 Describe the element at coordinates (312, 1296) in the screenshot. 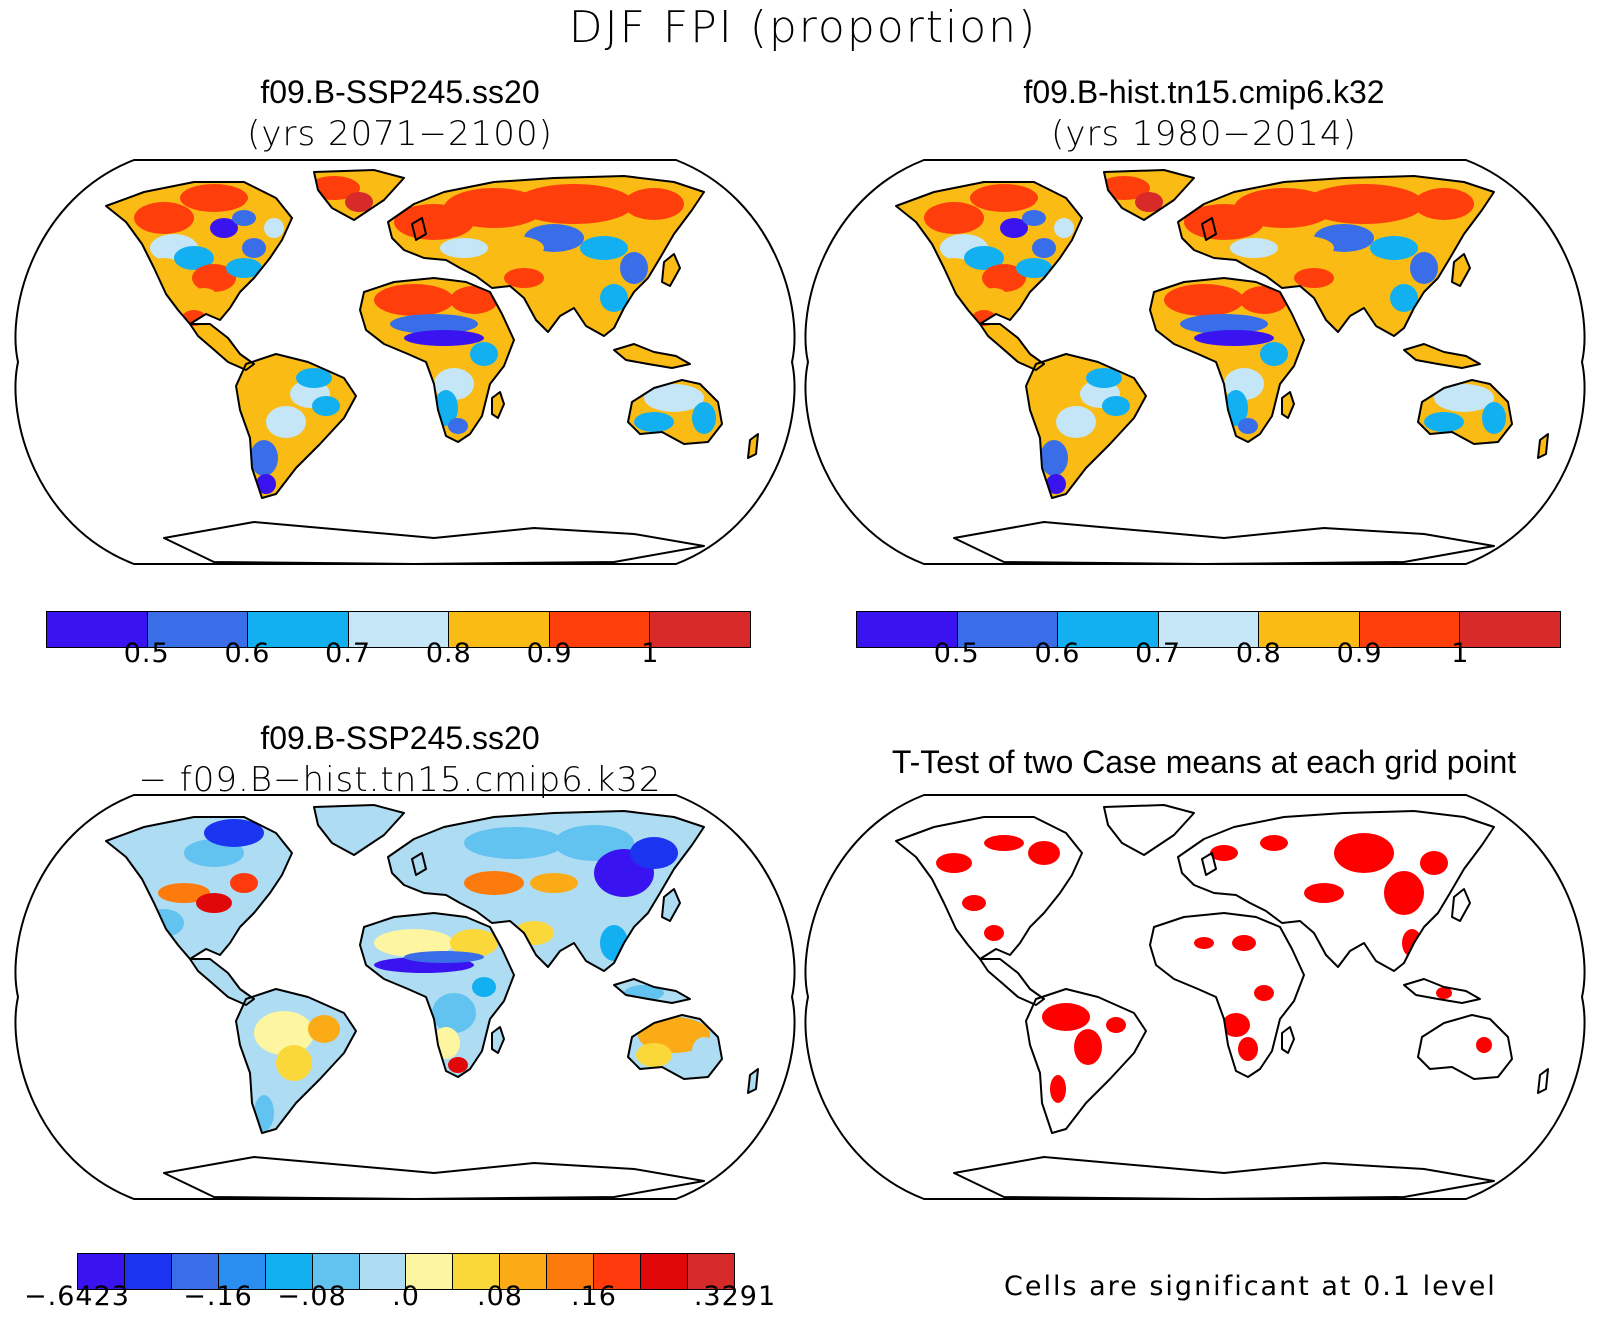

I see `colorbar-tick-label: −.08` at that location.